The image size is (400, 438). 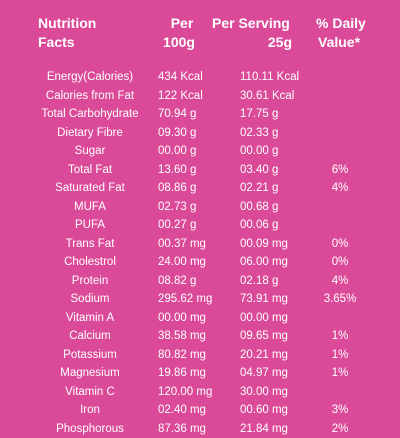 I want to click on nutrient-name: Total Carbohydrate, so click(x=90, y=114).